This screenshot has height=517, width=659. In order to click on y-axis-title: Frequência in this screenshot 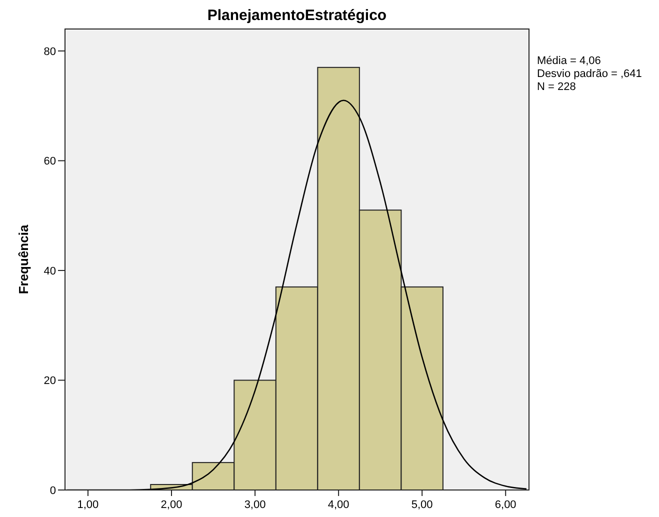, I will do `click(23, 259)`.